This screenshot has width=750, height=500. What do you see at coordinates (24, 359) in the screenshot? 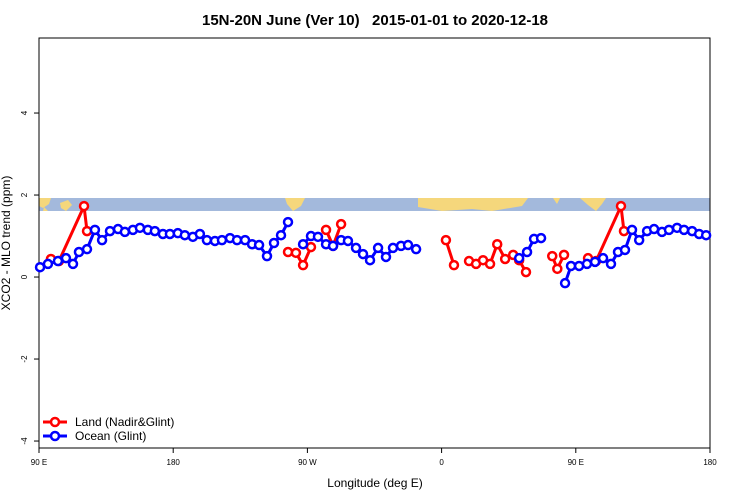
I see `y-tick-label: -2` at bounding box center [24, 359].